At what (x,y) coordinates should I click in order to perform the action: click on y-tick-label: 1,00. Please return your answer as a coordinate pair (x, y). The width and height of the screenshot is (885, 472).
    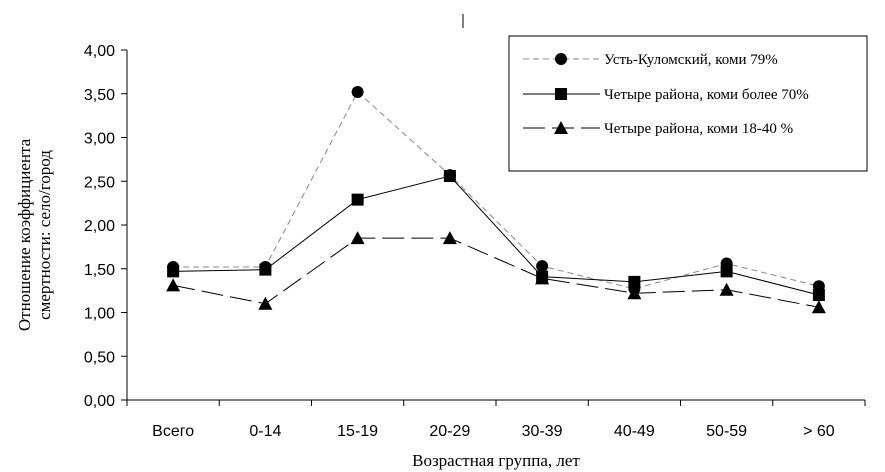
    Looking at the image, I should click on (99, 314).